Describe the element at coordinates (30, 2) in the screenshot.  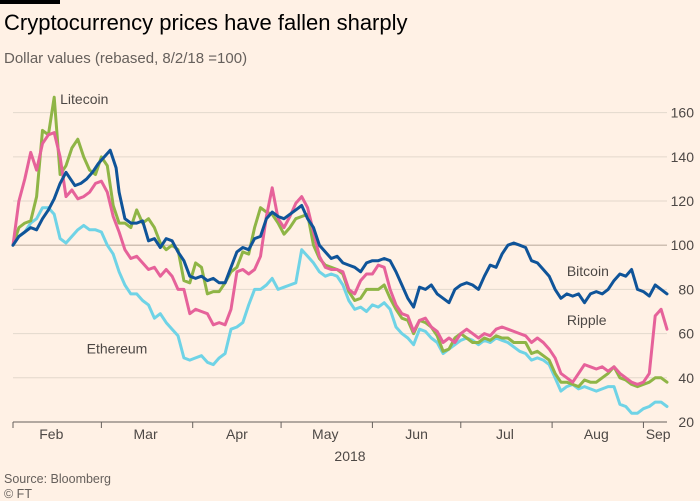
I see `ft-top-bar` at that location.